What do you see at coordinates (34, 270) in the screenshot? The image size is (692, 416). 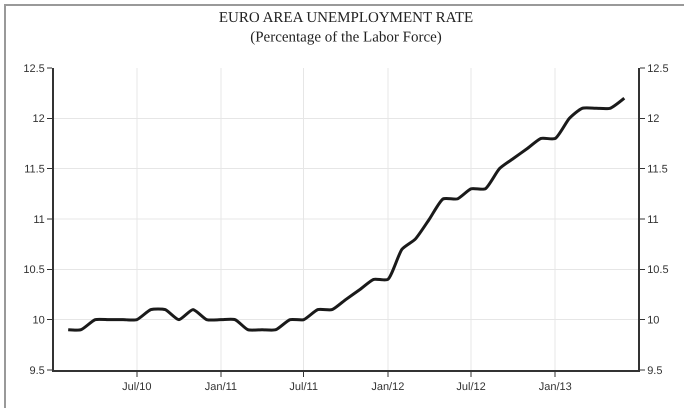 I see `y-tick-label: 10.5` at bounding box center [34, 270].